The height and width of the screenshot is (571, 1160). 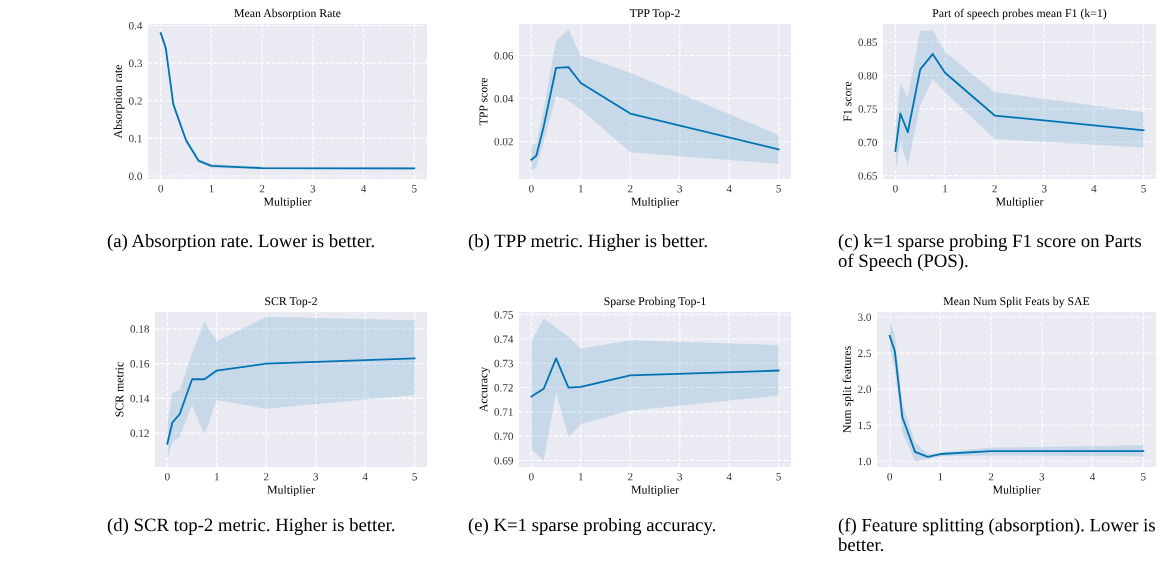 What do you see at coordinates (587, 243) in the screenshot?
I see `text: (b) TPP metric. Higher is better.` at bounding box center [587, 243].